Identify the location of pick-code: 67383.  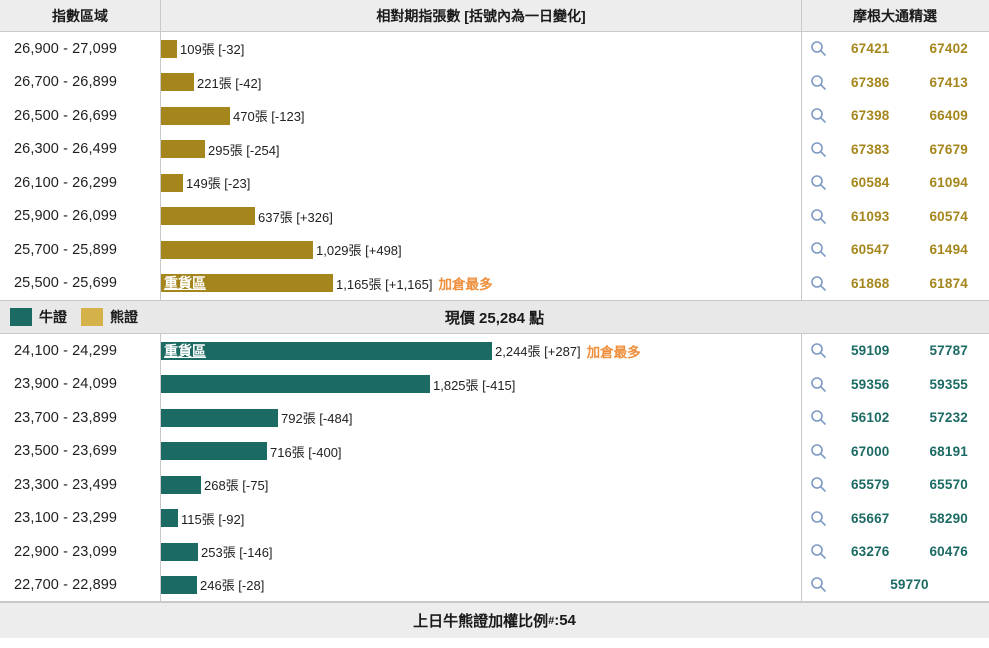
(870, 149).